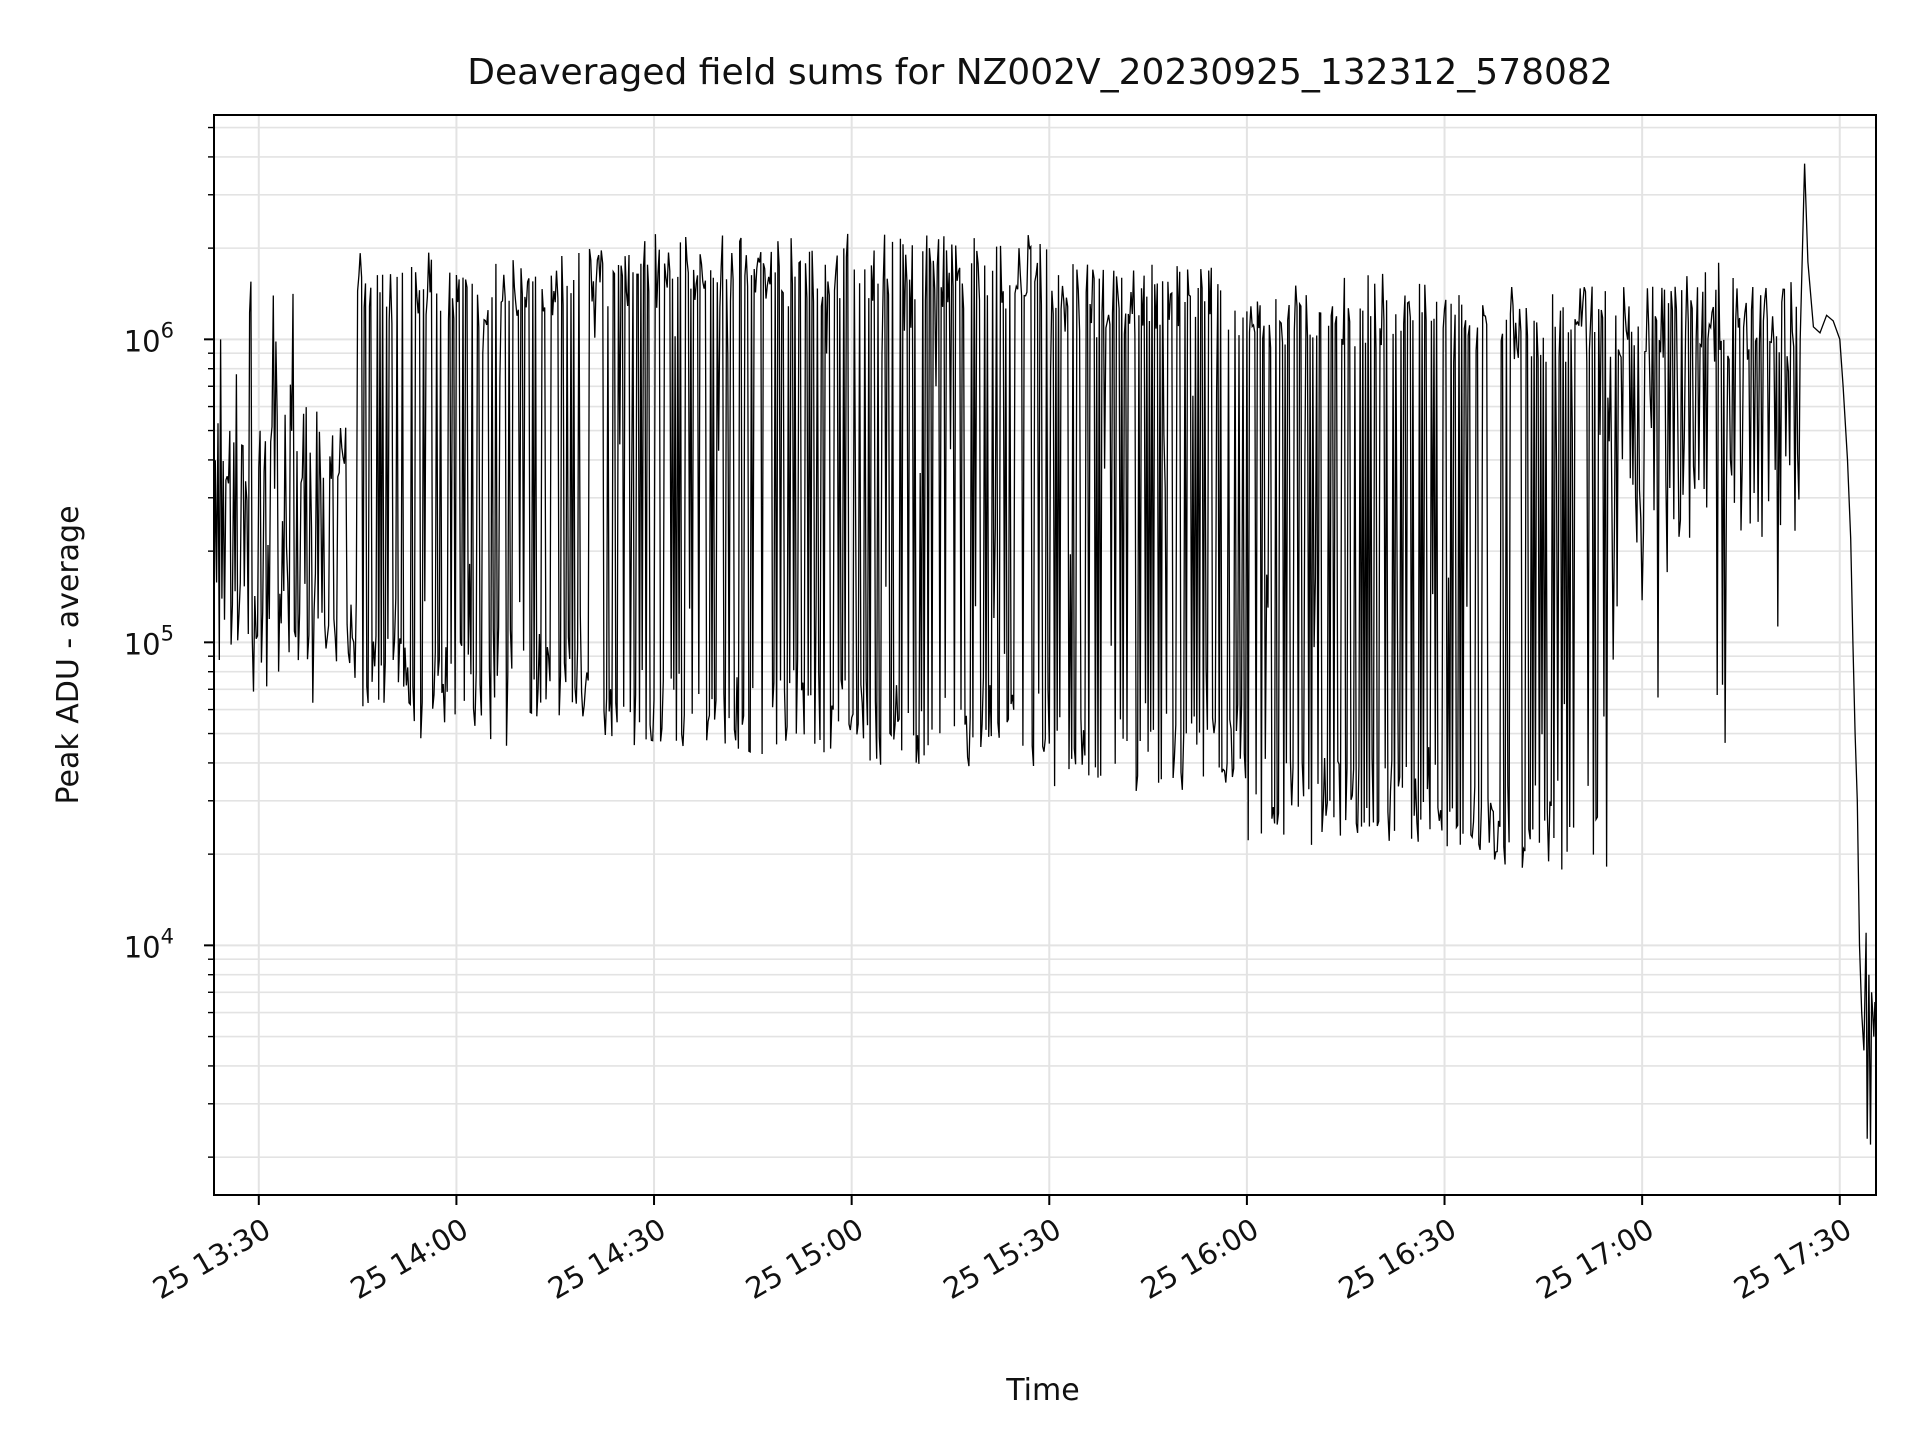 The width and height of the screenshot is (1920, 1440). Describe the element at coordinates (1042, 1390) in the screenshot. I see `x-axis-label: Time` at that location.